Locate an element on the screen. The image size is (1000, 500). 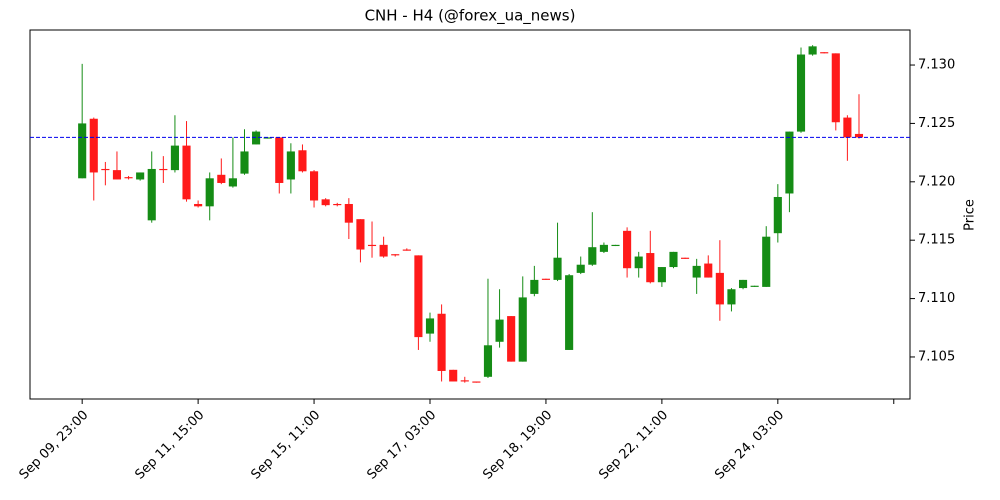
y-tick-label: 7.110 is located at coordinates (936, 298).